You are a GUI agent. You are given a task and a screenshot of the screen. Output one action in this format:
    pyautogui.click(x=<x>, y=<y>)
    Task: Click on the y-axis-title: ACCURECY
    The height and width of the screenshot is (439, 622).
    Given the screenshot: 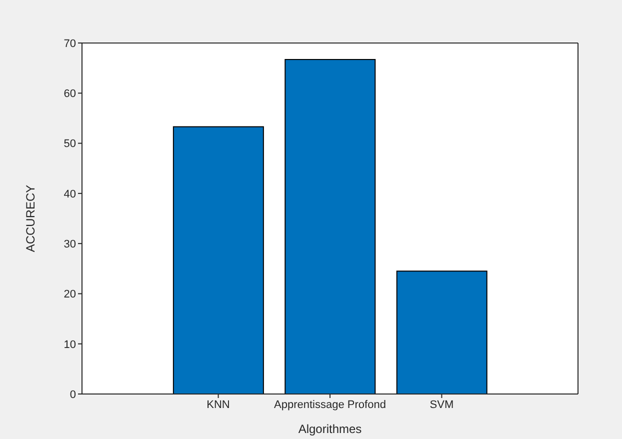 What is the action you would take?
    pyautogui.click(x=30, y=218)
    